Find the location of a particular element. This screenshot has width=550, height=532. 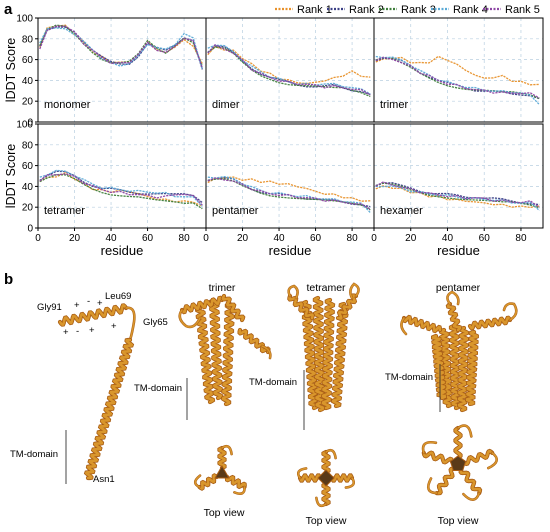

charge-plus-2: + is located at coordinates (100, 303).